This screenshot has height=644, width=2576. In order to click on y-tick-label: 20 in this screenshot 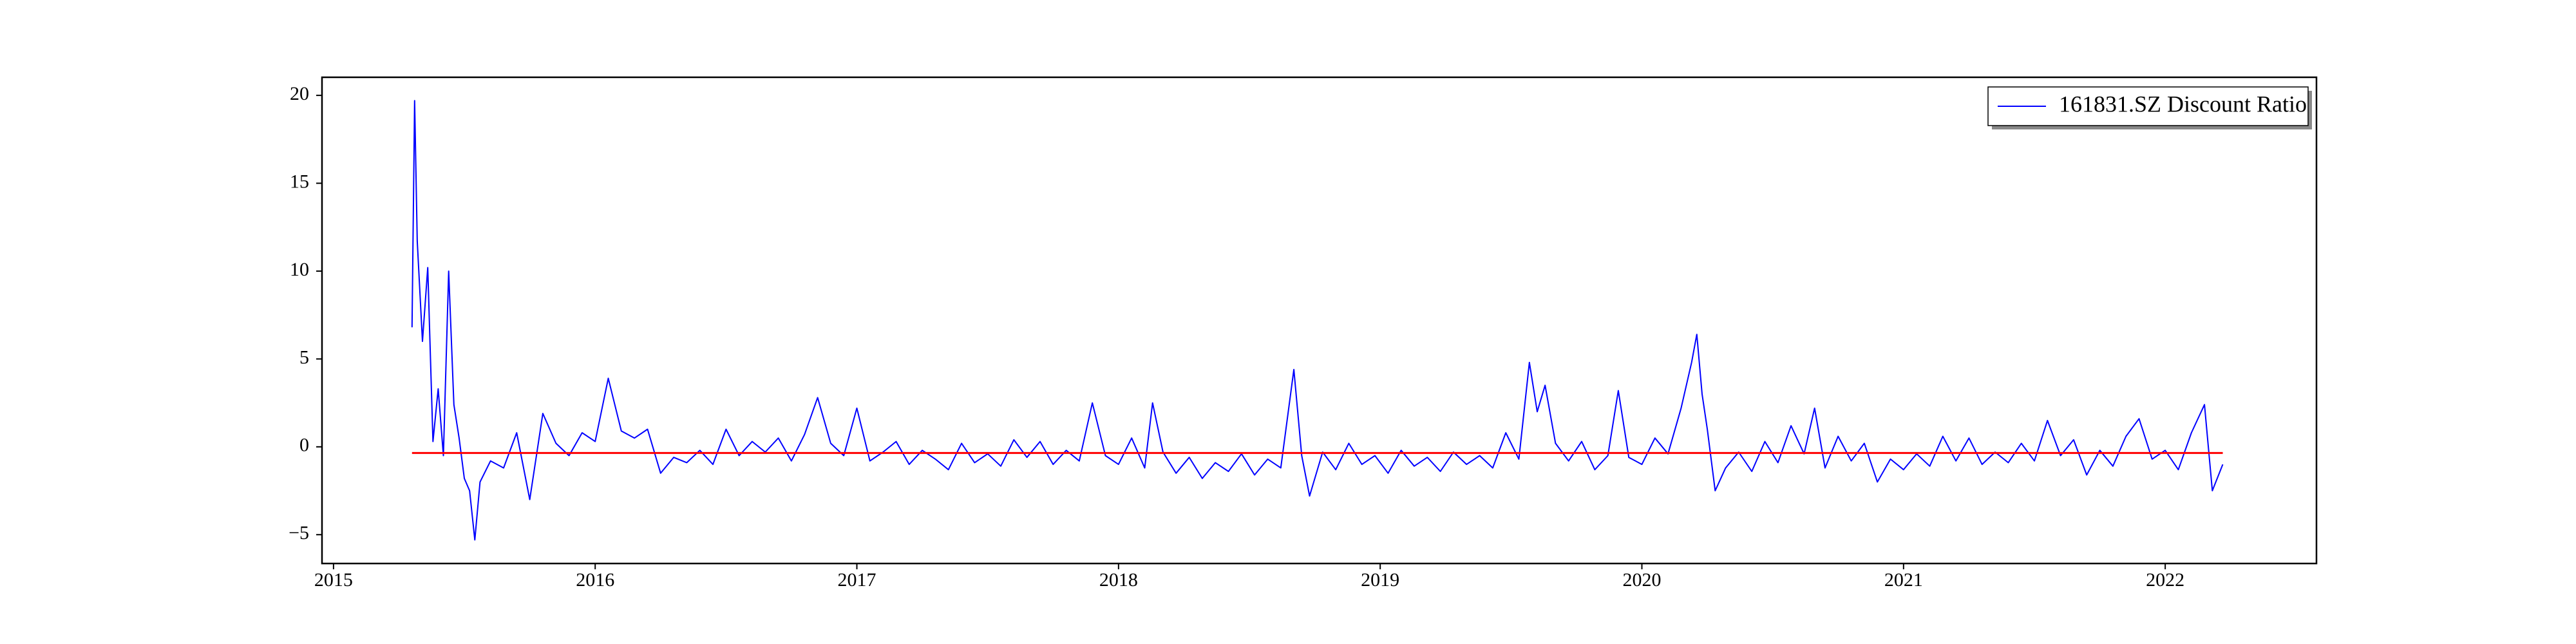, I will do `click(299, 93)`.